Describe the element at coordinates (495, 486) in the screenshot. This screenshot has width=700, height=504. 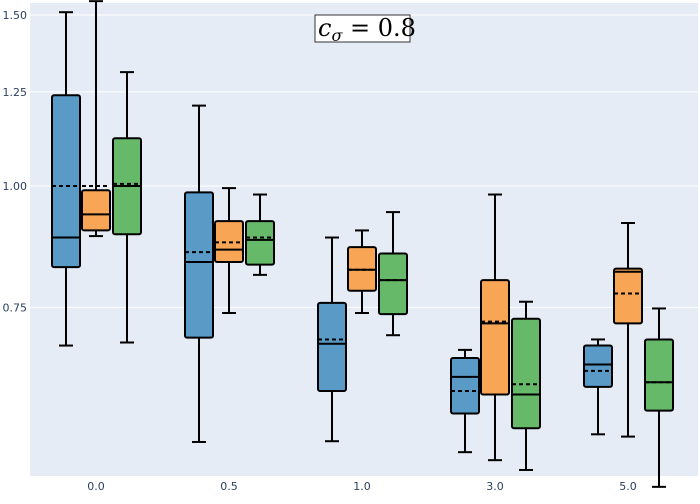
I see `x-tick-label: 3.0` at that location.